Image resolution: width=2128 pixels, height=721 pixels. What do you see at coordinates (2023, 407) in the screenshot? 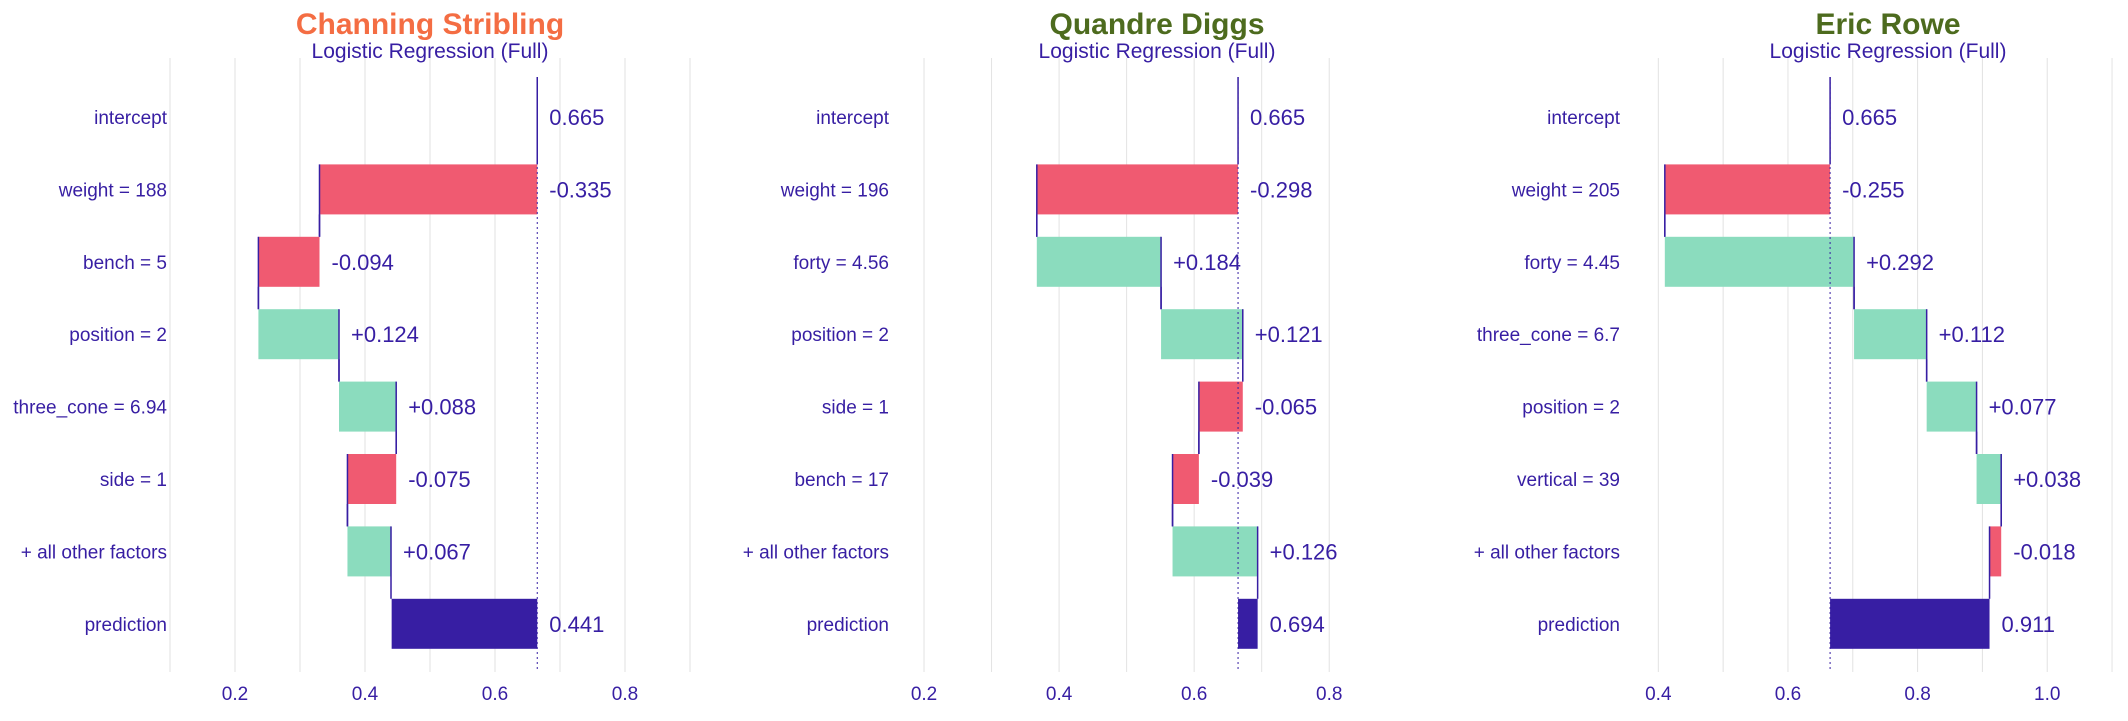
I see `value-label: +0.077` at bounding box center [2023, 407].